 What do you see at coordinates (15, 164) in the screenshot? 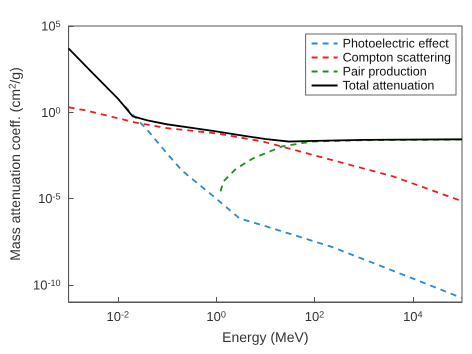
I see `y-axis-title: Mass attenuation coeff. (cm2/g)` at bounding box center [15, 164].